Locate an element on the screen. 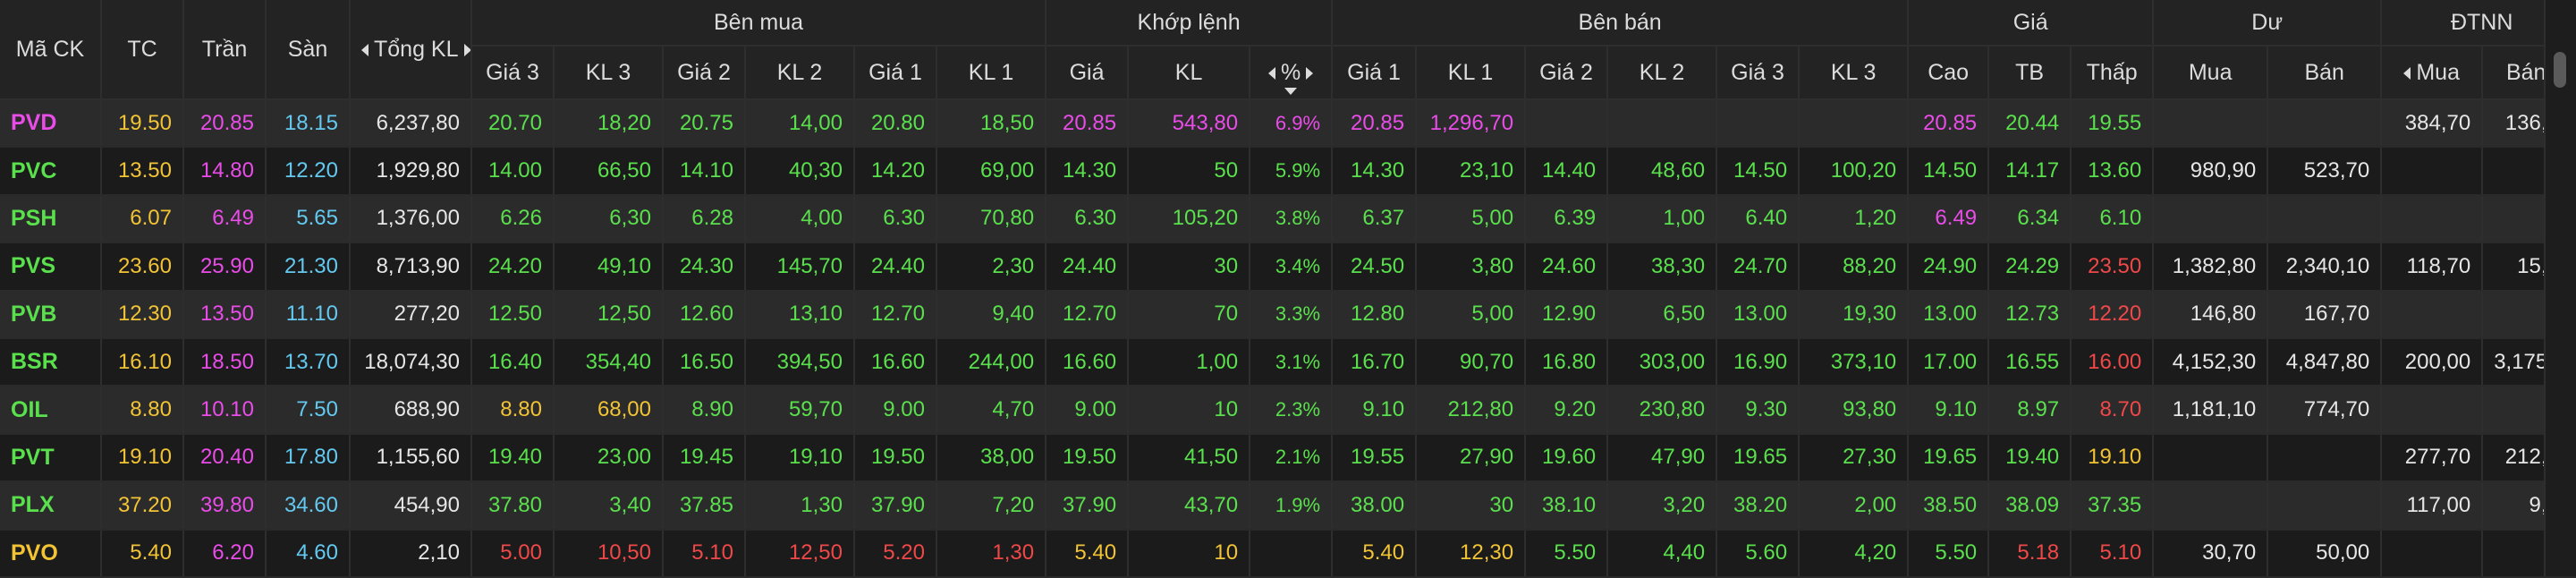  cell-symbol: PVS is located at coordinates (51, 267).